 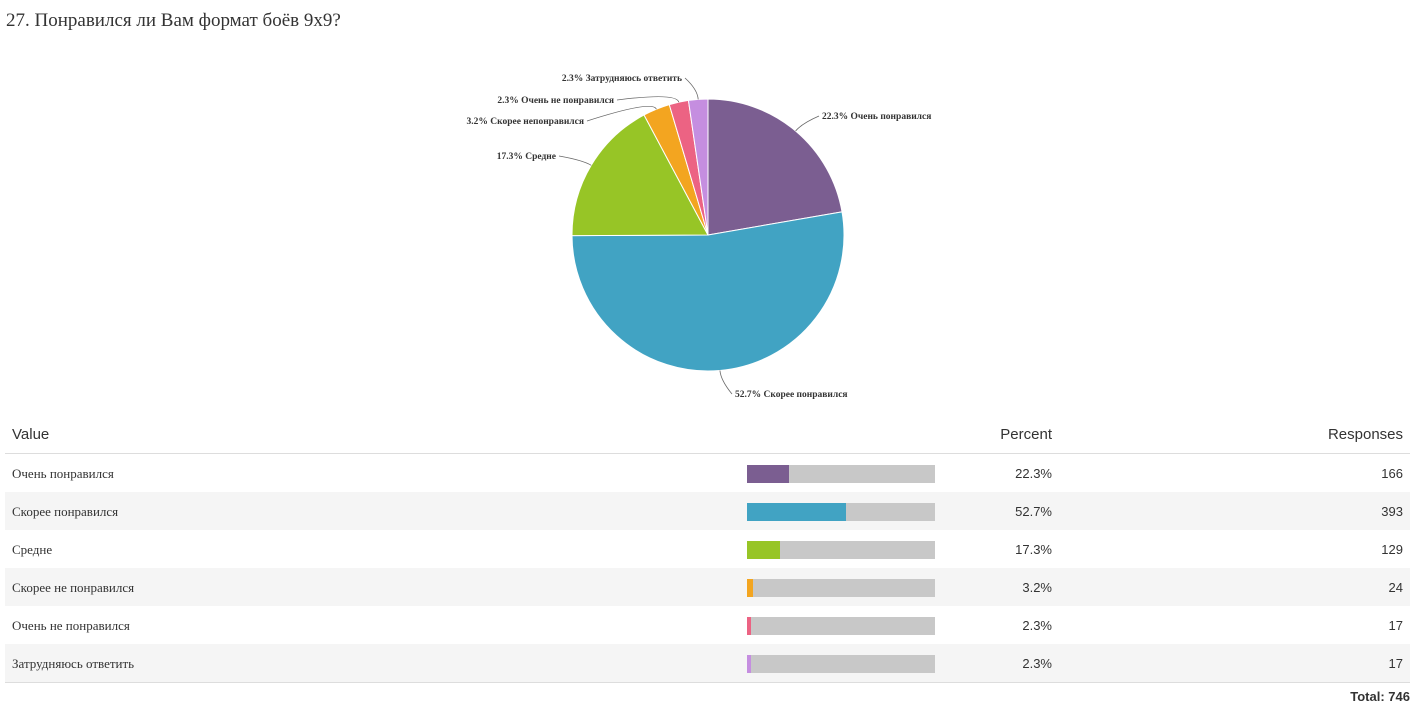 I want to click on total: Total: 746, so click(x=1380, y=696).